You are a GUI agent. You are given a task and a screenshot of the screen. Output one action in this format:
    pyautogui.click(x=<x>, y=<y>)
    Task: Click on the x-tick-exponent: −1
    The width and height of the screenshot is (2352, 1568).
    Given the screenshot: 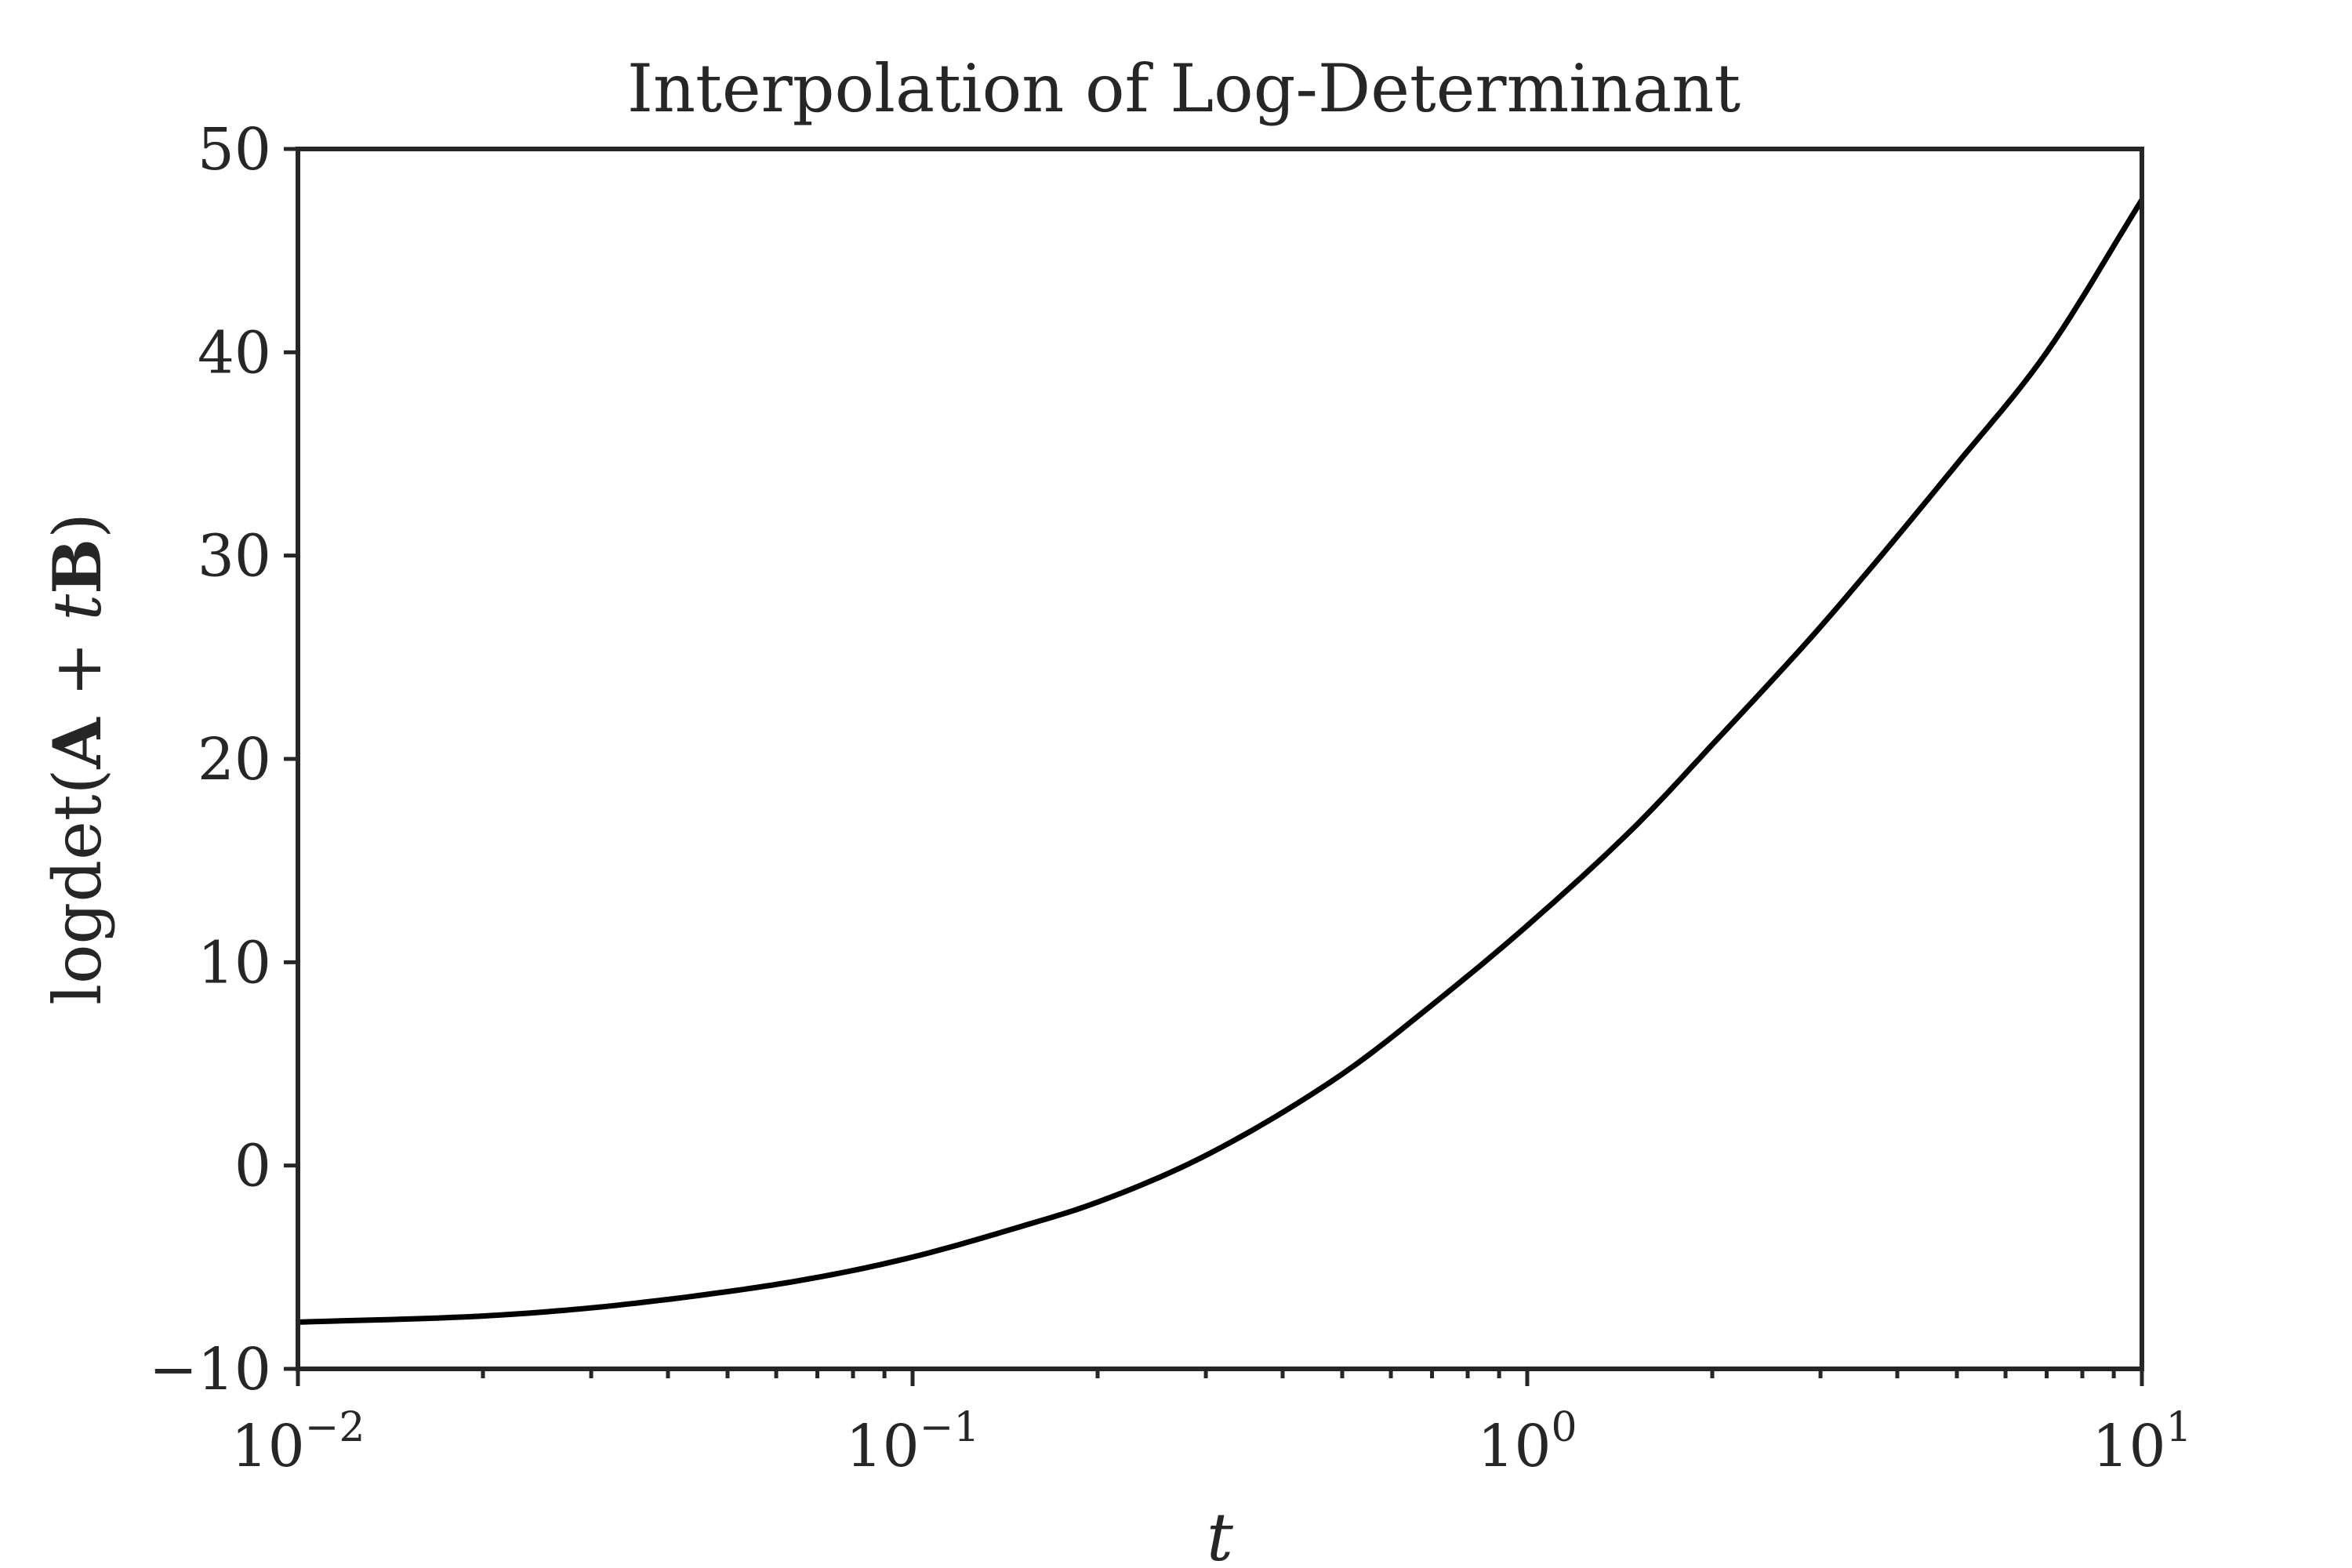 What is the action you would take?
    pyautogui.click(x=950, y=1427)
    